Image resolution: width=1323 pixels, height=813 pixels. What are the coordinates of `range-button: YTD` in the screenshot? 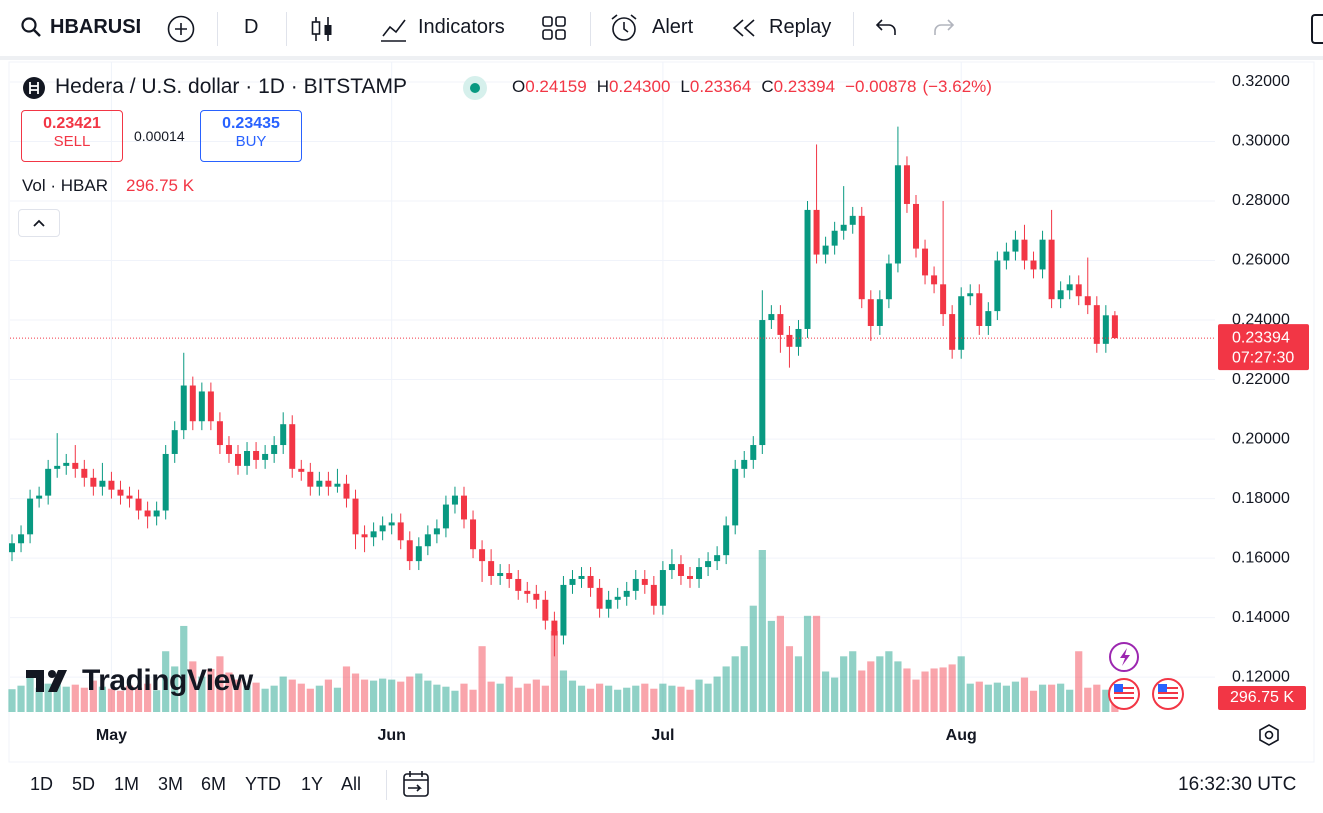 It's located at (263, 784).